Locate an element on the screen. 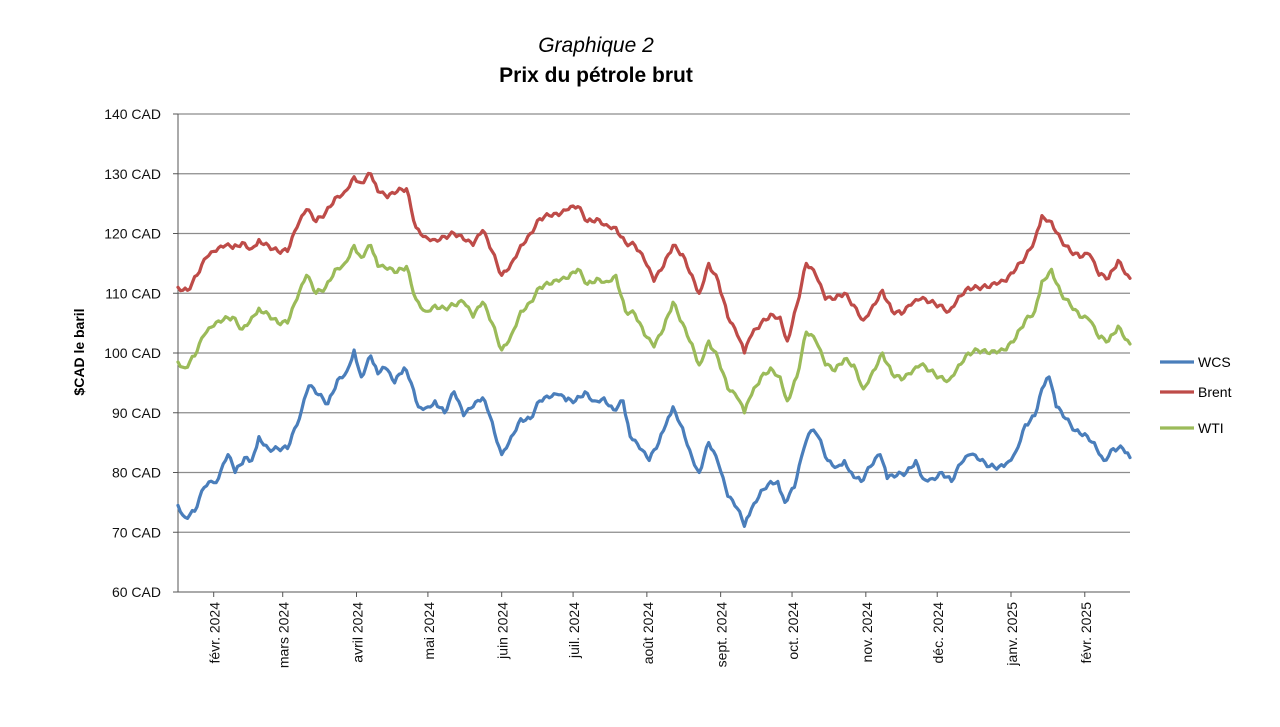  x-tick-label: mai 2024 is located at coordinates (429, 631).